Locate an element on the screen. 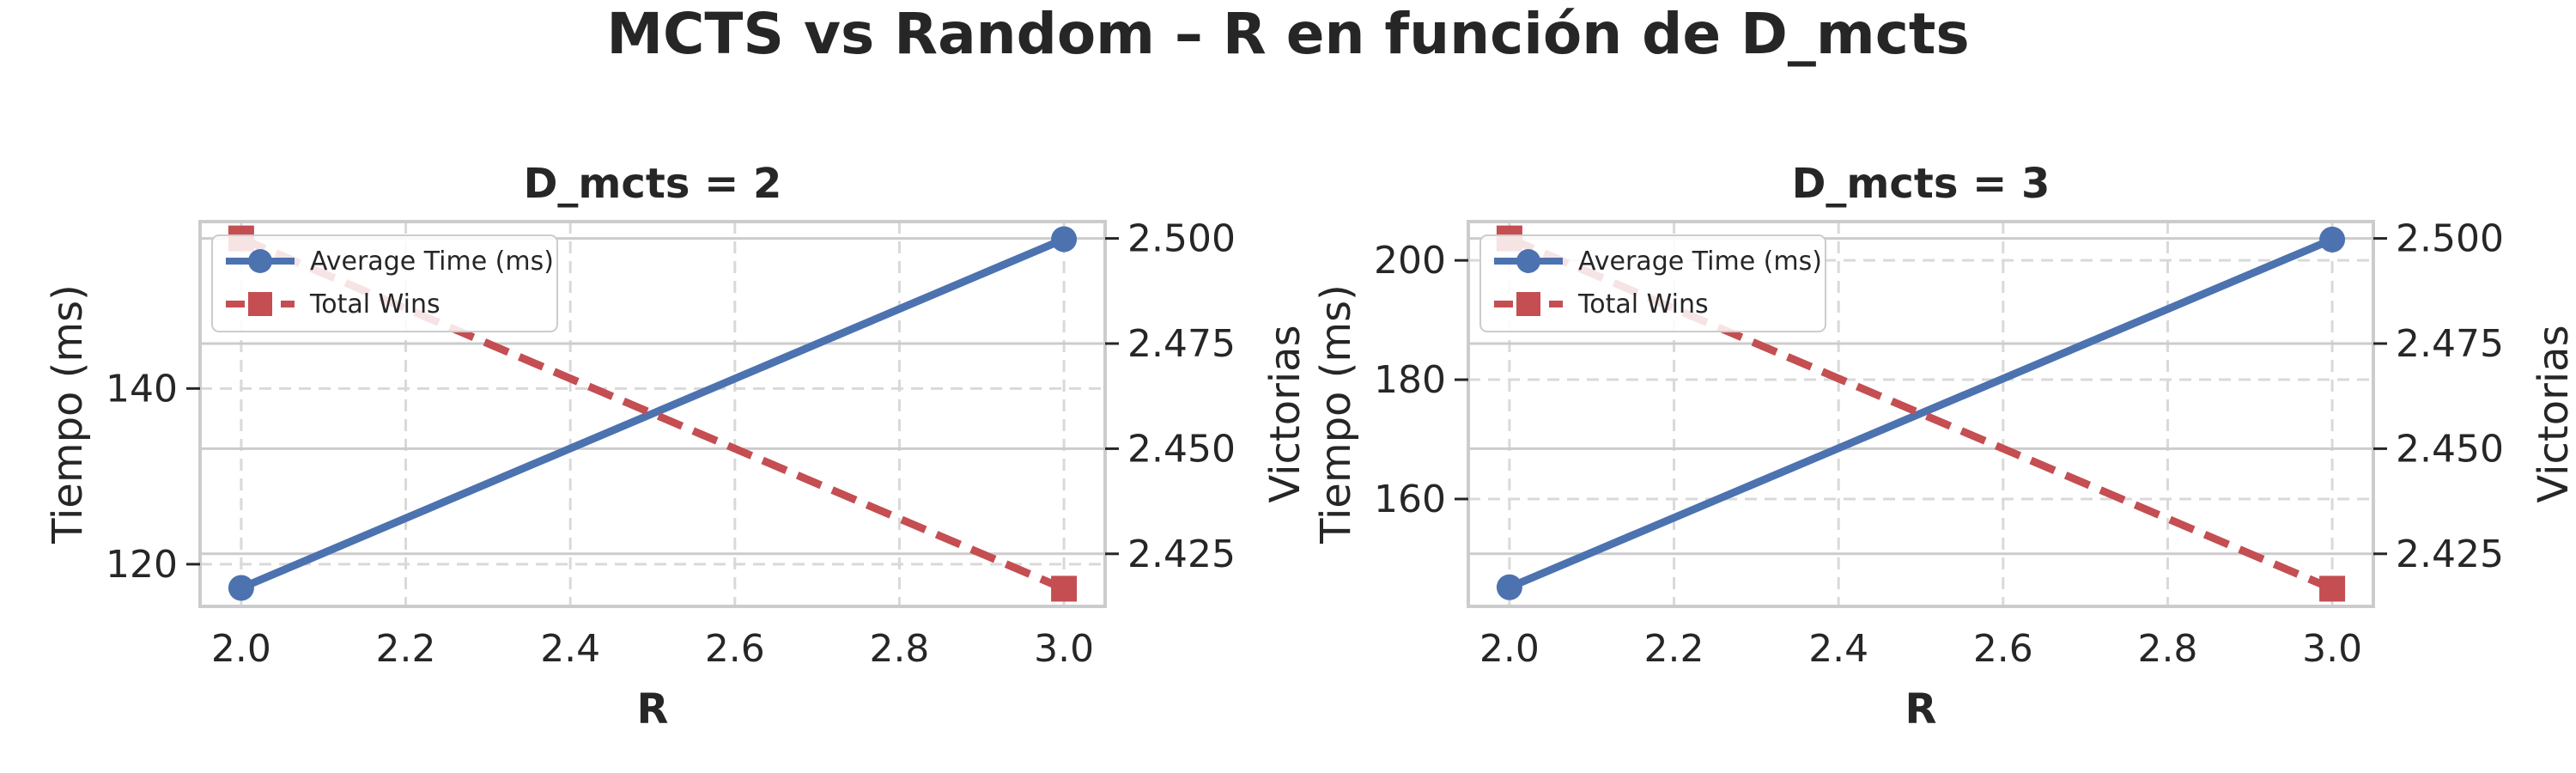 The image size is (2576, 773). y-left-tick-label: 200 is located at coordinates (1410, 261).